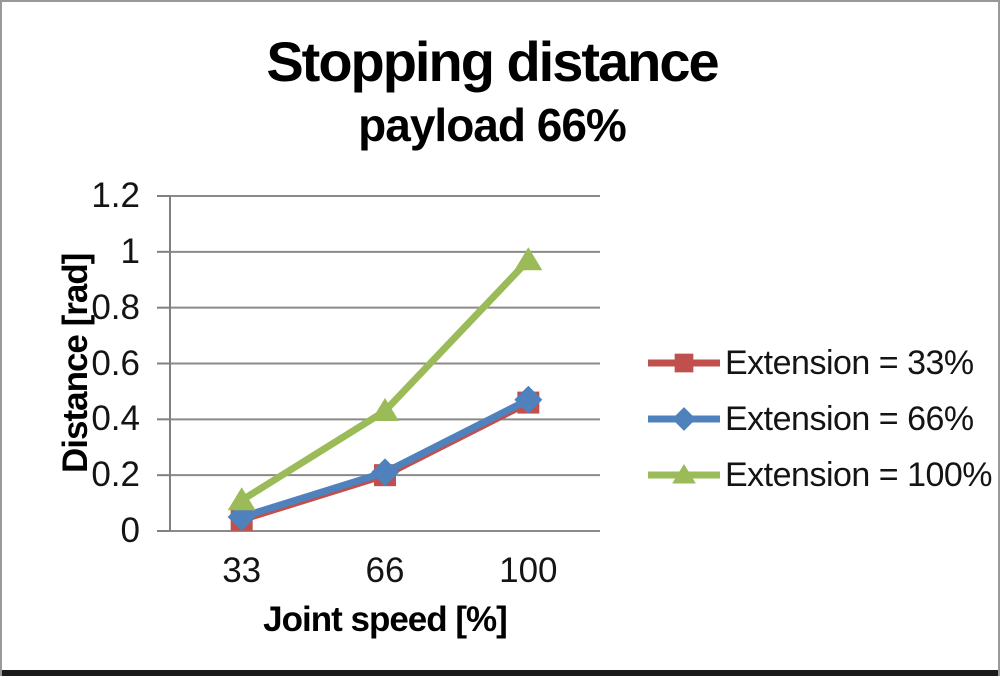  Describe the element at coordinates (859, 474) in the screenshot. I see `legend-label: Extension = 100%` at that location.